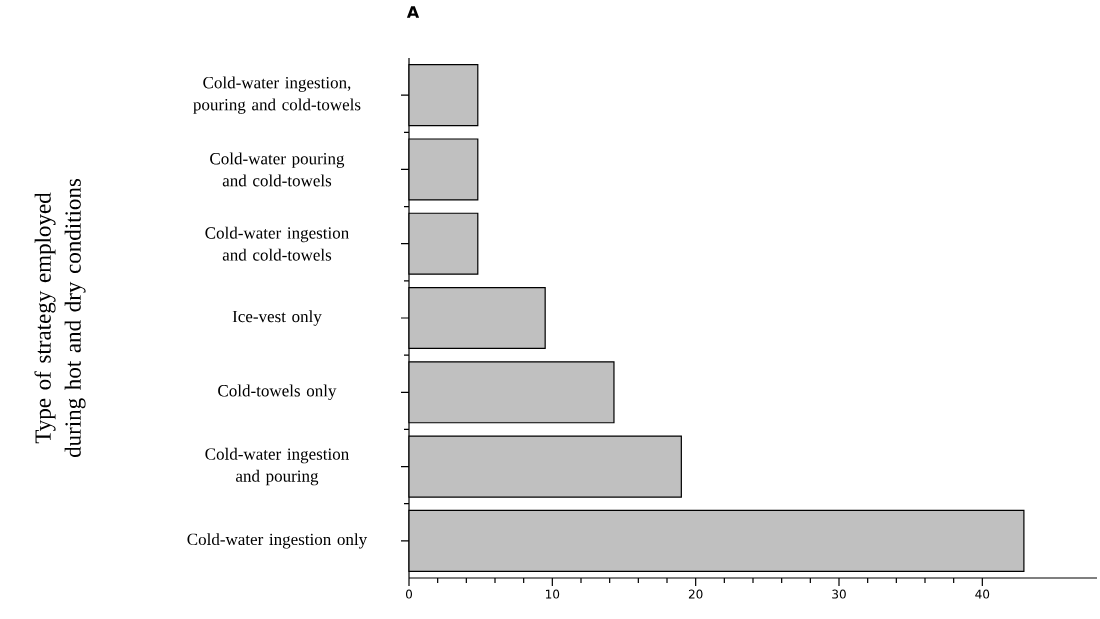 The image size is (1100, 619). What do you see at coordinates (277, 541) in the screenshot?
I see `y-tick-label: Cold-water ingestion only` at bounding box center [277, 541].